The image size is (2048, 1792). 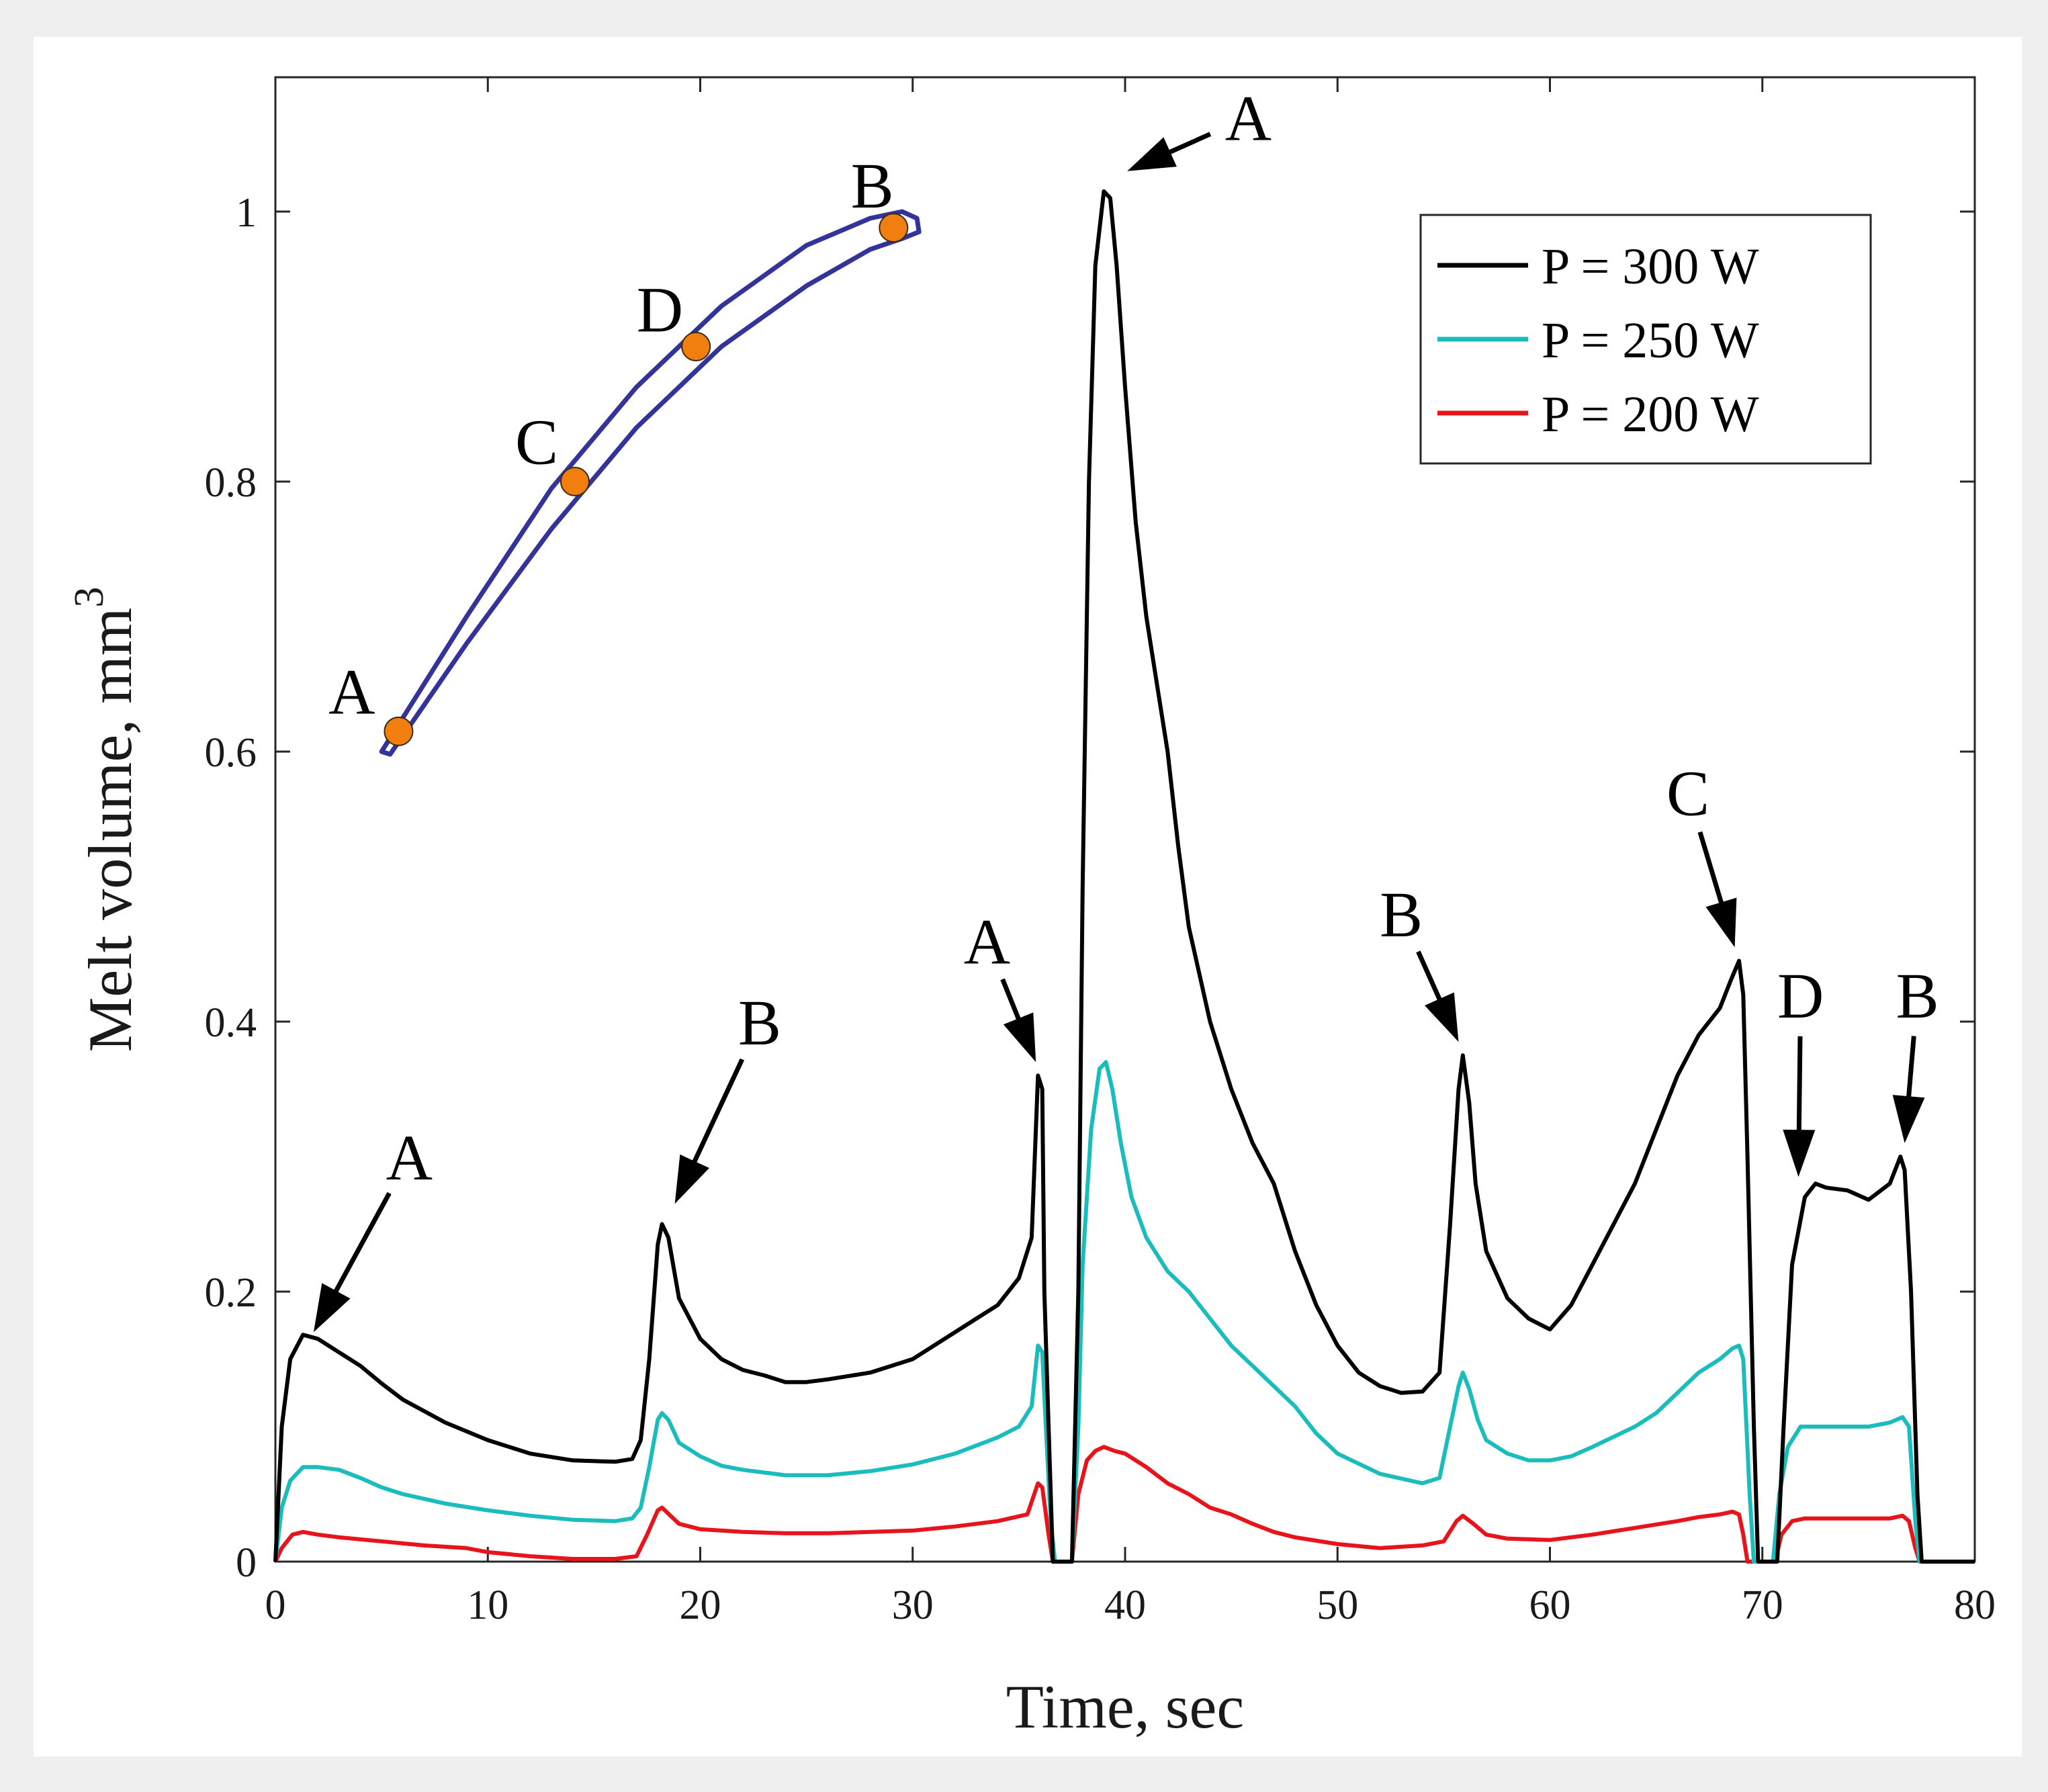 What do you see at coordinates (399, 731) in the screenshot?
I see `inset-point-a` at bounding box center [399, 731].